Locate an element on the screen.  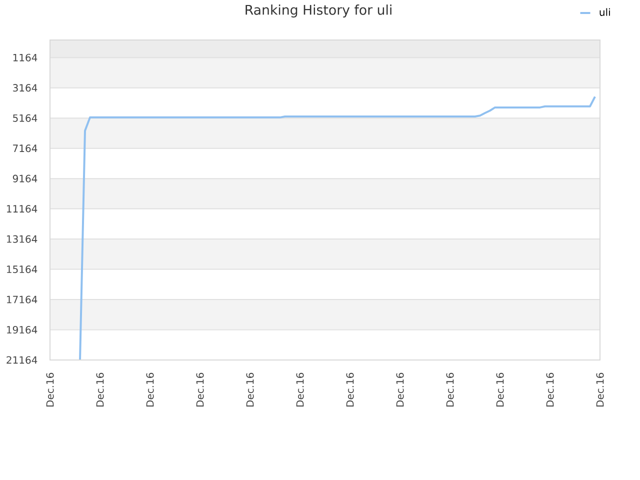
y-tick-label: 21164 is located at coordinates (22, 360).